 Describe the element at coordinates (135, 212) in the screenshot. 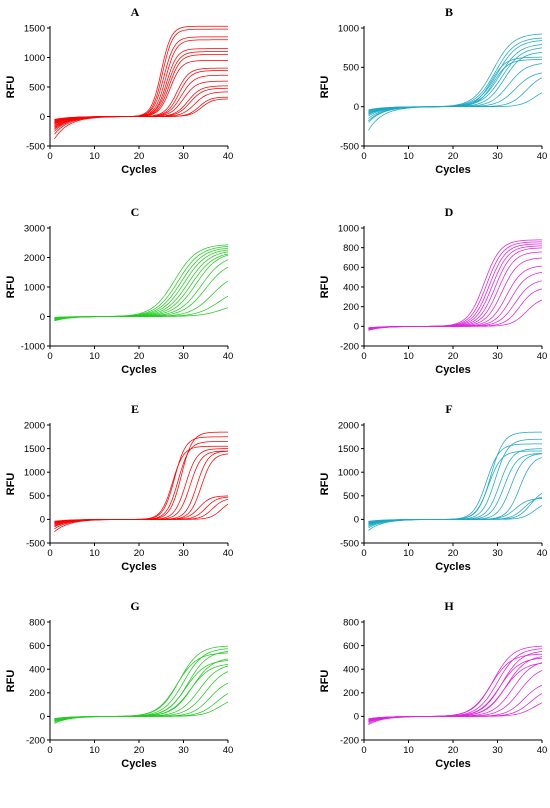

I see `panel-letter: C` at that location.